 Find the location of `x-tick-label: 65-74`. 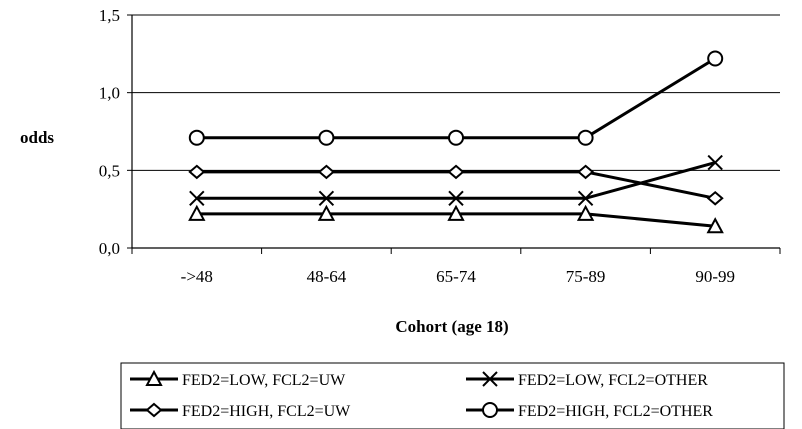

x-tick-label: 65-74 is located at coordinates (456, 276).